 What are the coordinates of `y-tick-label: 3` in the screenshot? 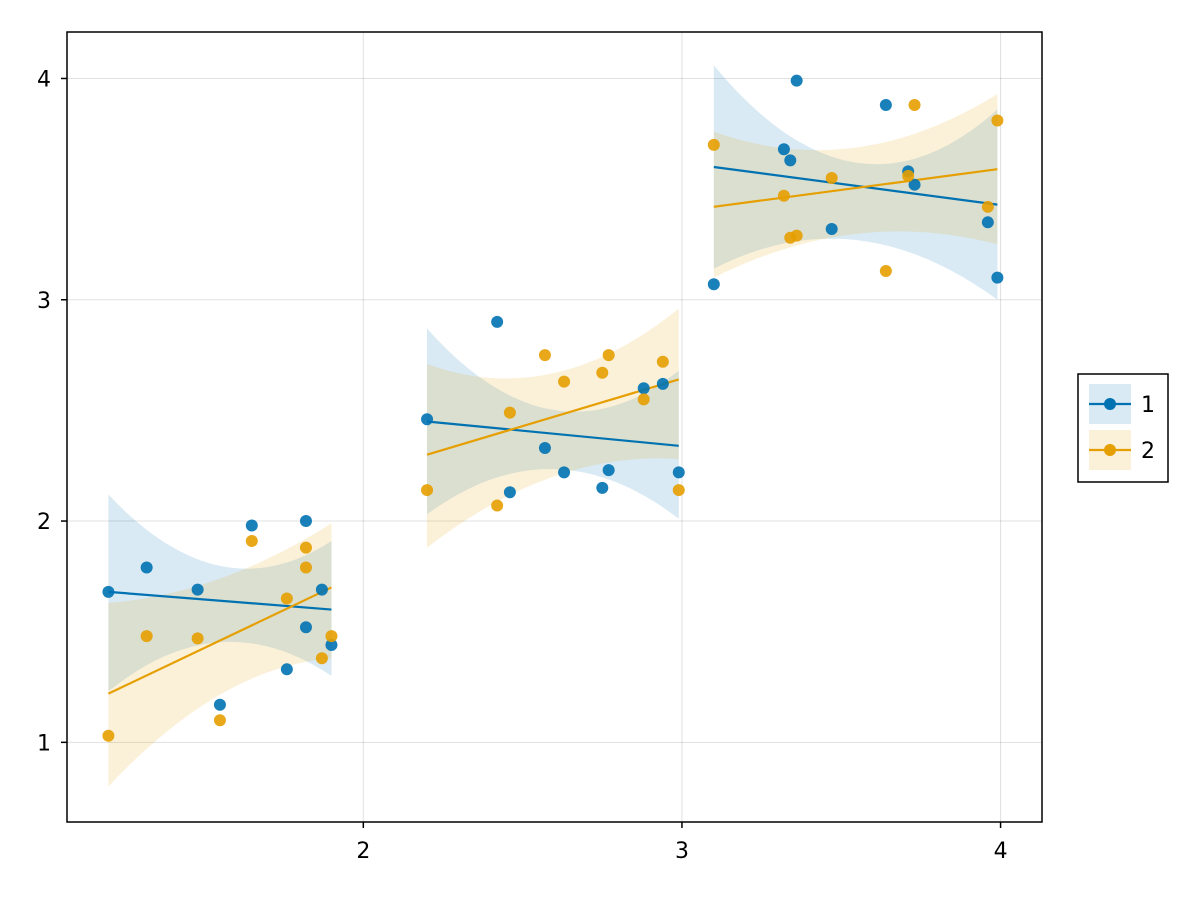 It's located at (44, 301).